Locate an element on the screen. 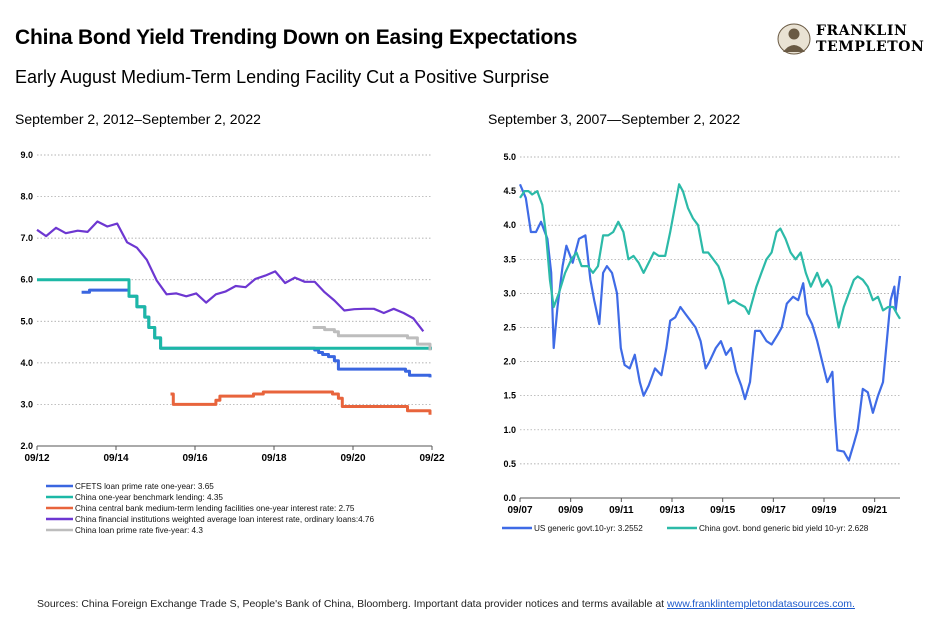 The height and width of the screenshot is (628, 933). left-chart-y-tick-label: 4.0 is located at coordinates (26, 363).